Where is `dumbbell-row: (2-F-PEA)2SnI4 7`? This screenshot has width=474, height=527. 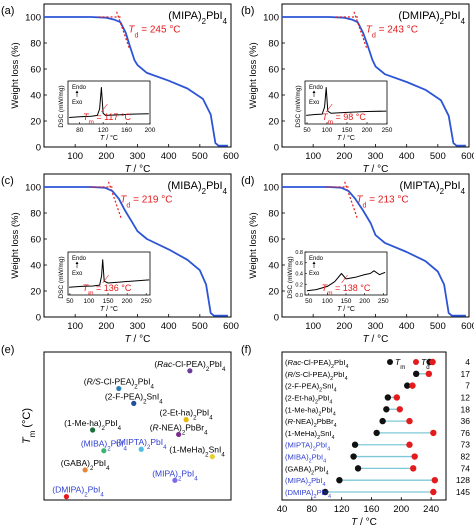
dumbbell-row: (2-F-PEA)2SnI4 7 is located at coordinates (377, 387).